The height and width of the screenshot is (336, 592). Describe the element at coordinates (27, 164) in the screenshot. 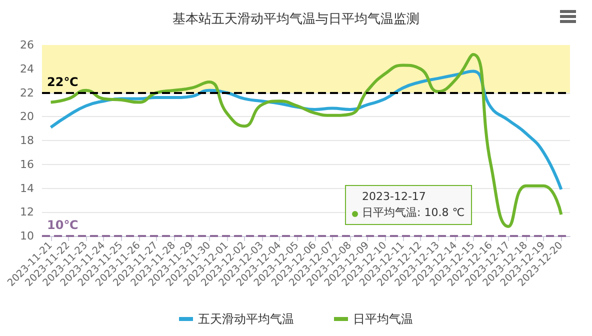

I see `y-tick-label: 16` at that location.